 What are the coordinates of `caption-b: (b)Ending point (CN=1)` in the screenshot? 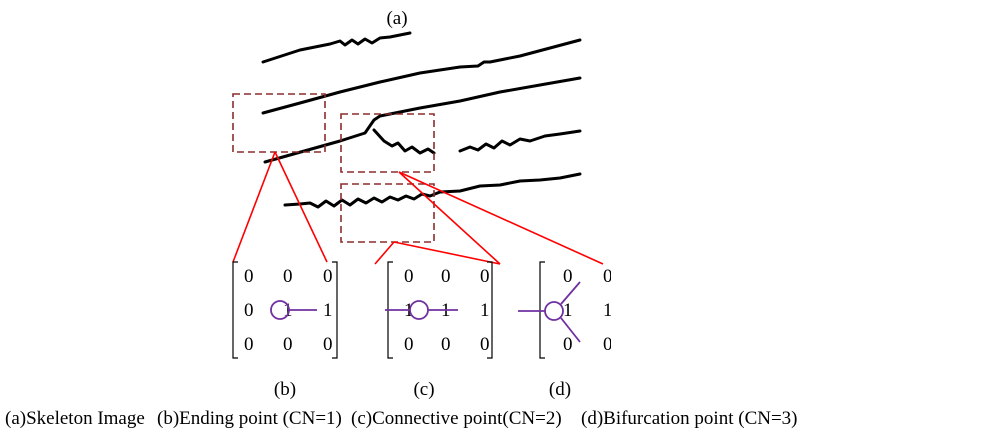 It's located at (249, 418).